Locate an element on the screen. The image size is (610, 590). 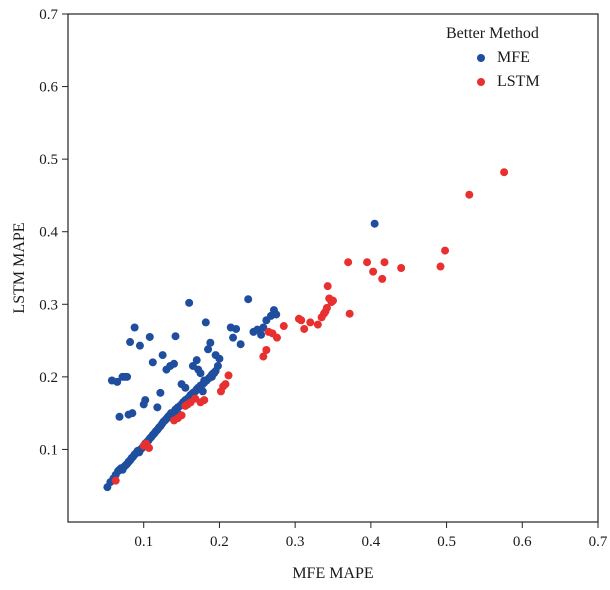
y-tick-label: 0.4 is located at coordinates (48, 233).